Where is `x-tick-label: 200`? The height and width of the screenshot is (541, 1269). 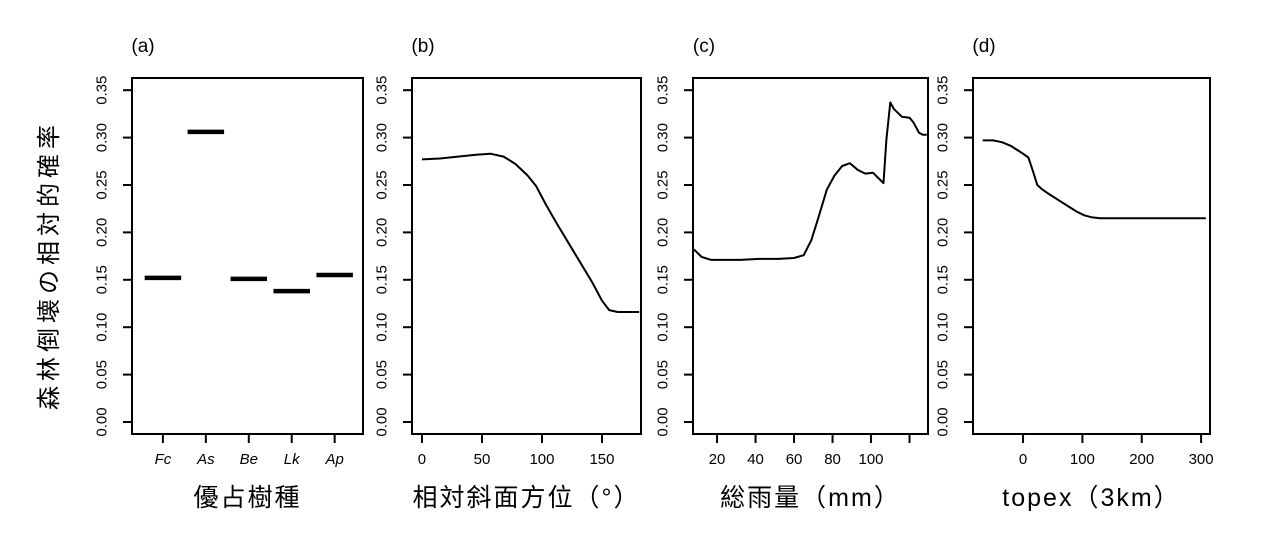
x-tick-label: 200 is located at coordinates (1141, 459).